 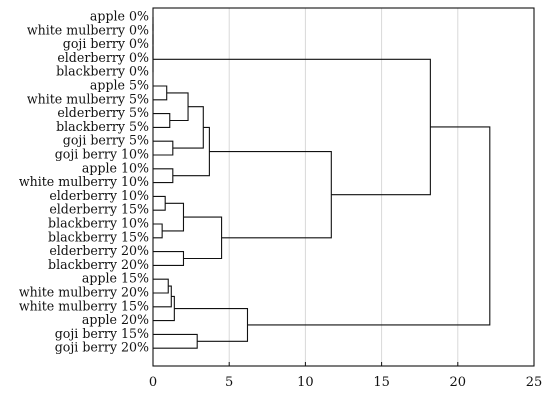 What do you see at coordinates (102, 333) in the screenshot?
I see `leaf-label-goji-berry-15pct: goji berry 15%` at bounding box center [102, 333].